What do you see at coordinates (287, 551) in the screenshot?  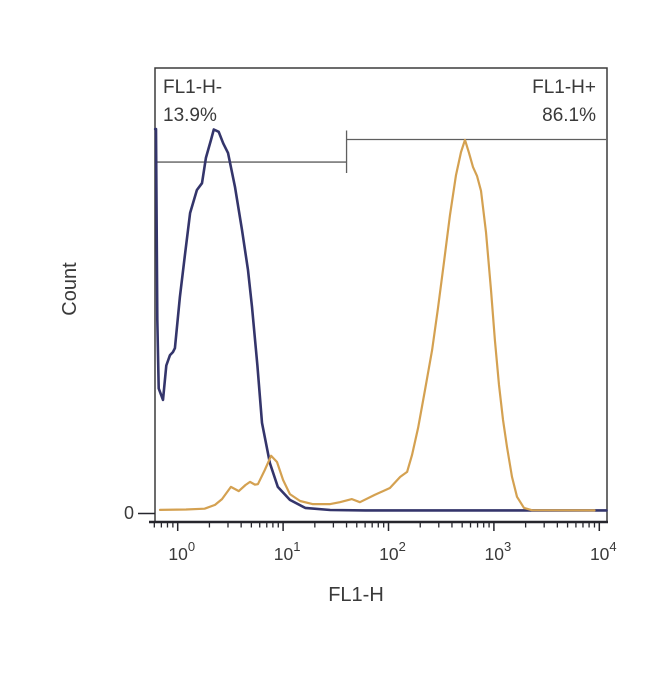 I see `x-tick-label-10e1: 10¹` at bounding box center [287, 551].